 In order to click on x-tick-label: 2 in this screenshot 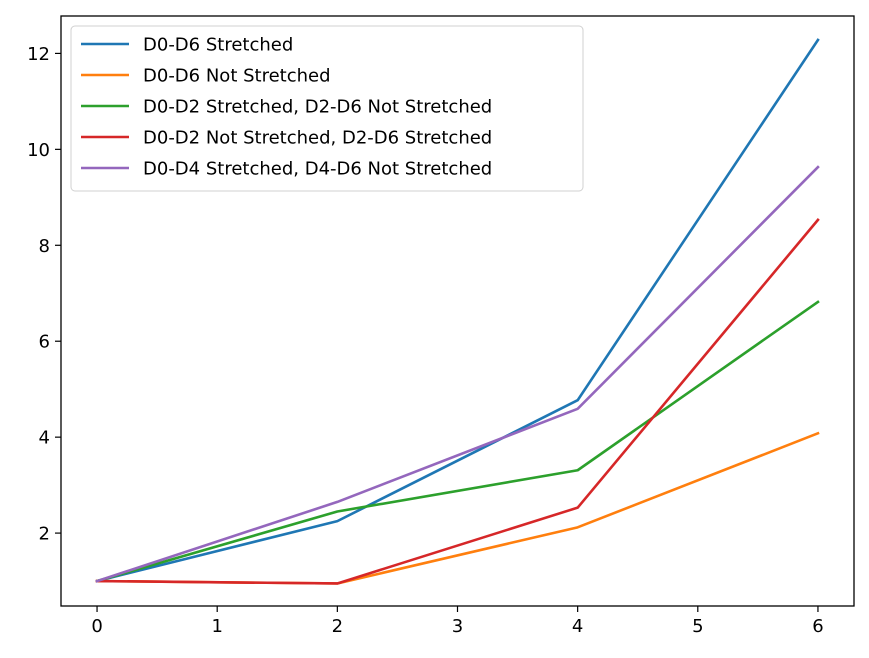, I will do `click(337, 626)`.